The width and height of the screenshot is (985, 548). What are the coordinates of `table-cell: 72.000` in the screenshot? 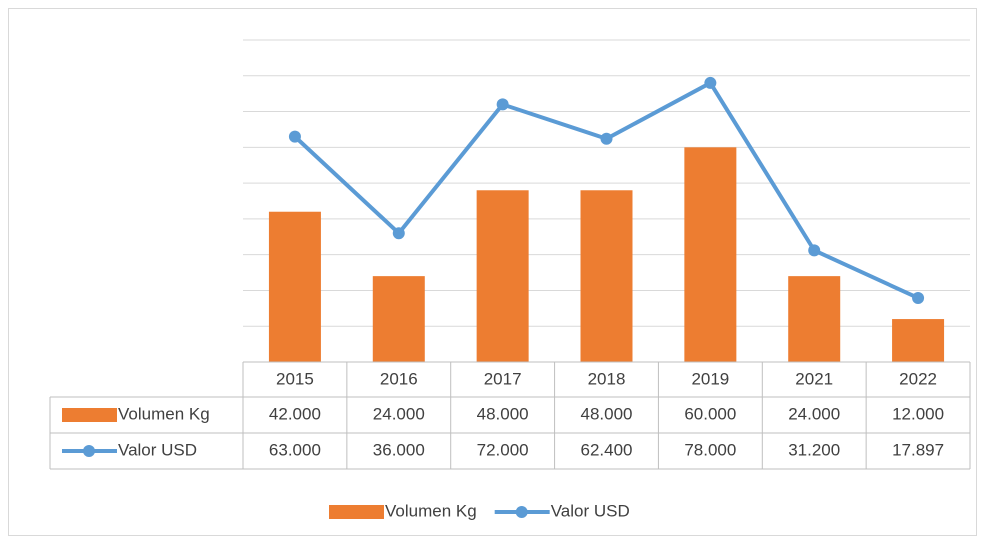 It's located at (503, 449).